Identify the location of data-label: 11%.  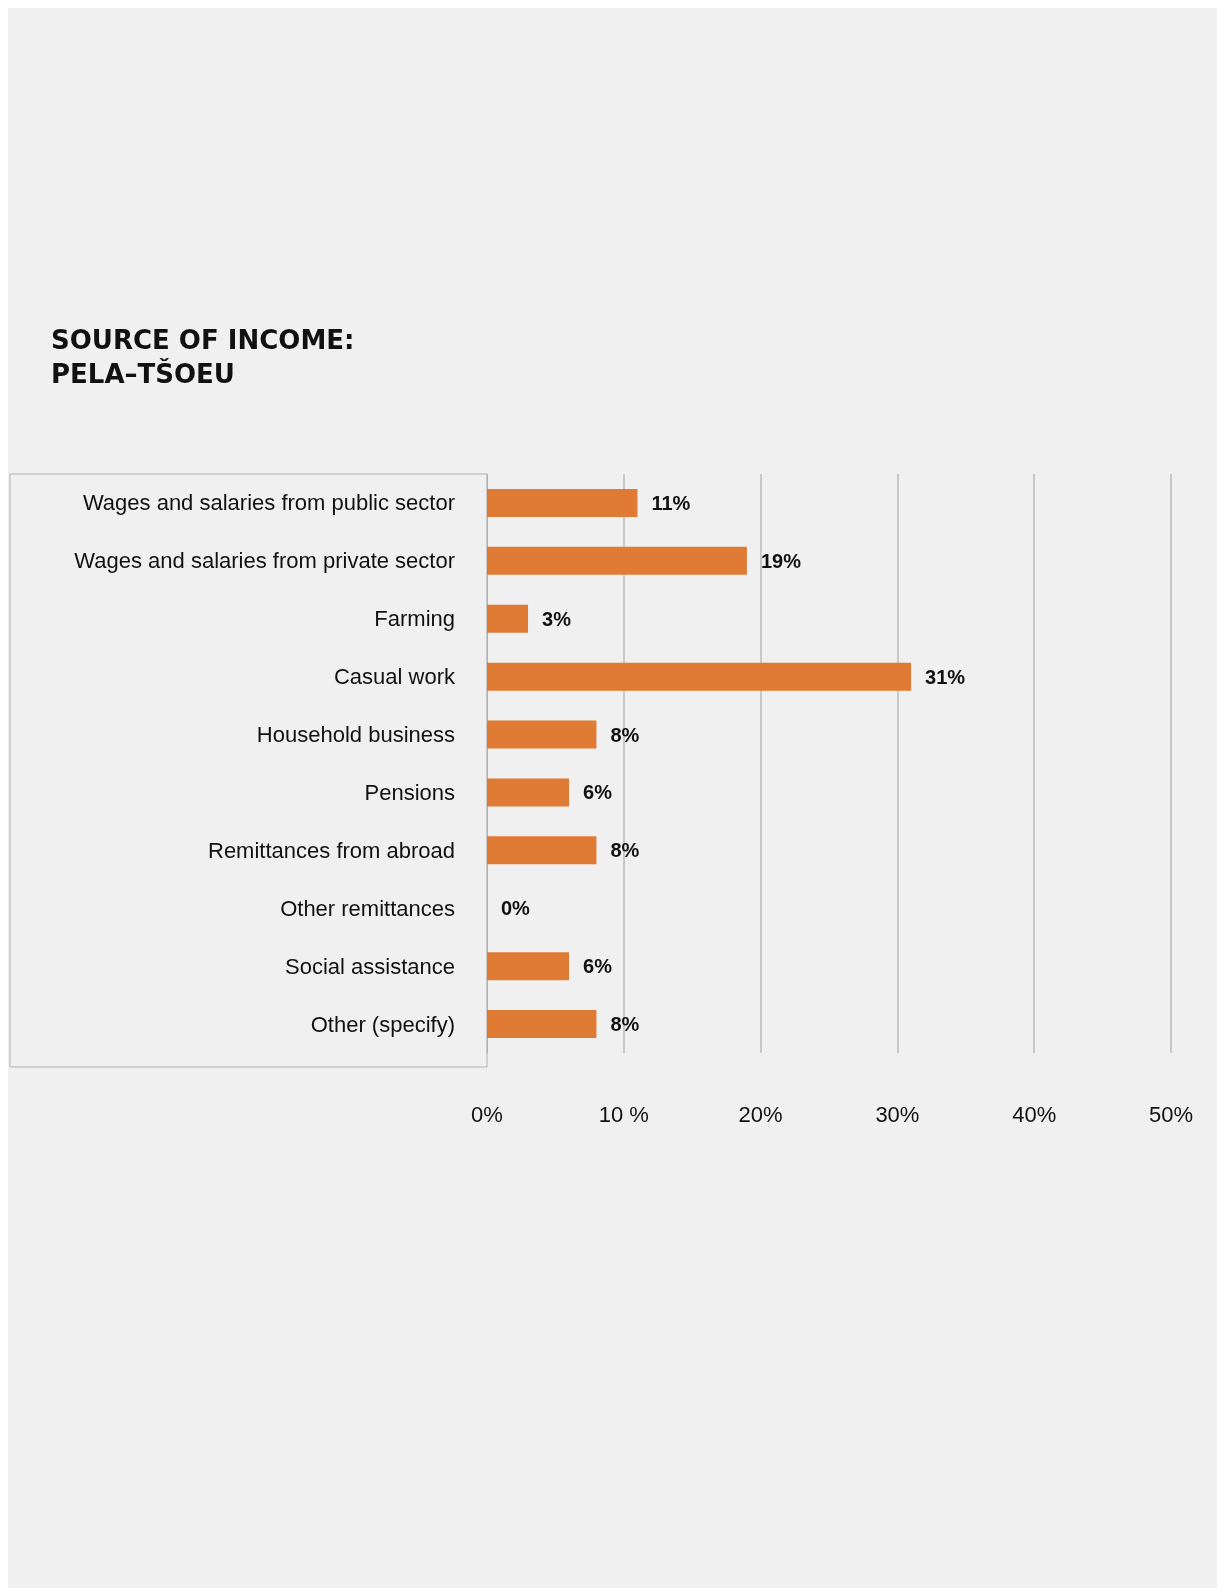
(671, 502).